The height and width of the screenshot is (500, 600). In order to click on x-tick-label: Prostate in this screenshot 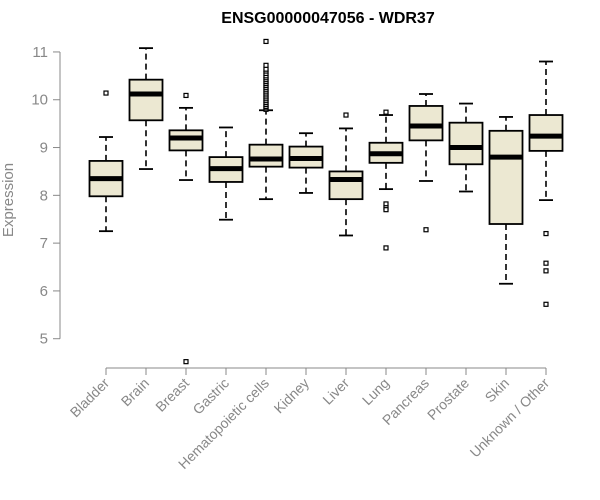, I will do `click(448, 399)`.